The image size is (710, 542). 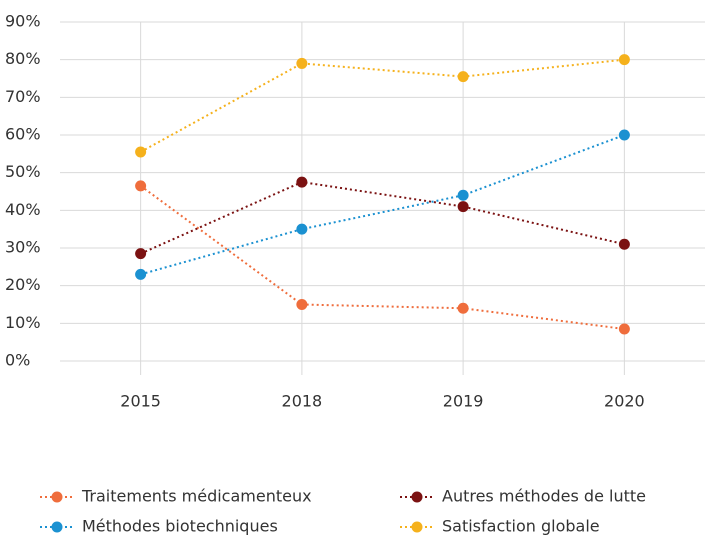 I want to click on y-tick-label: 10%, so click(x=23, y=322).